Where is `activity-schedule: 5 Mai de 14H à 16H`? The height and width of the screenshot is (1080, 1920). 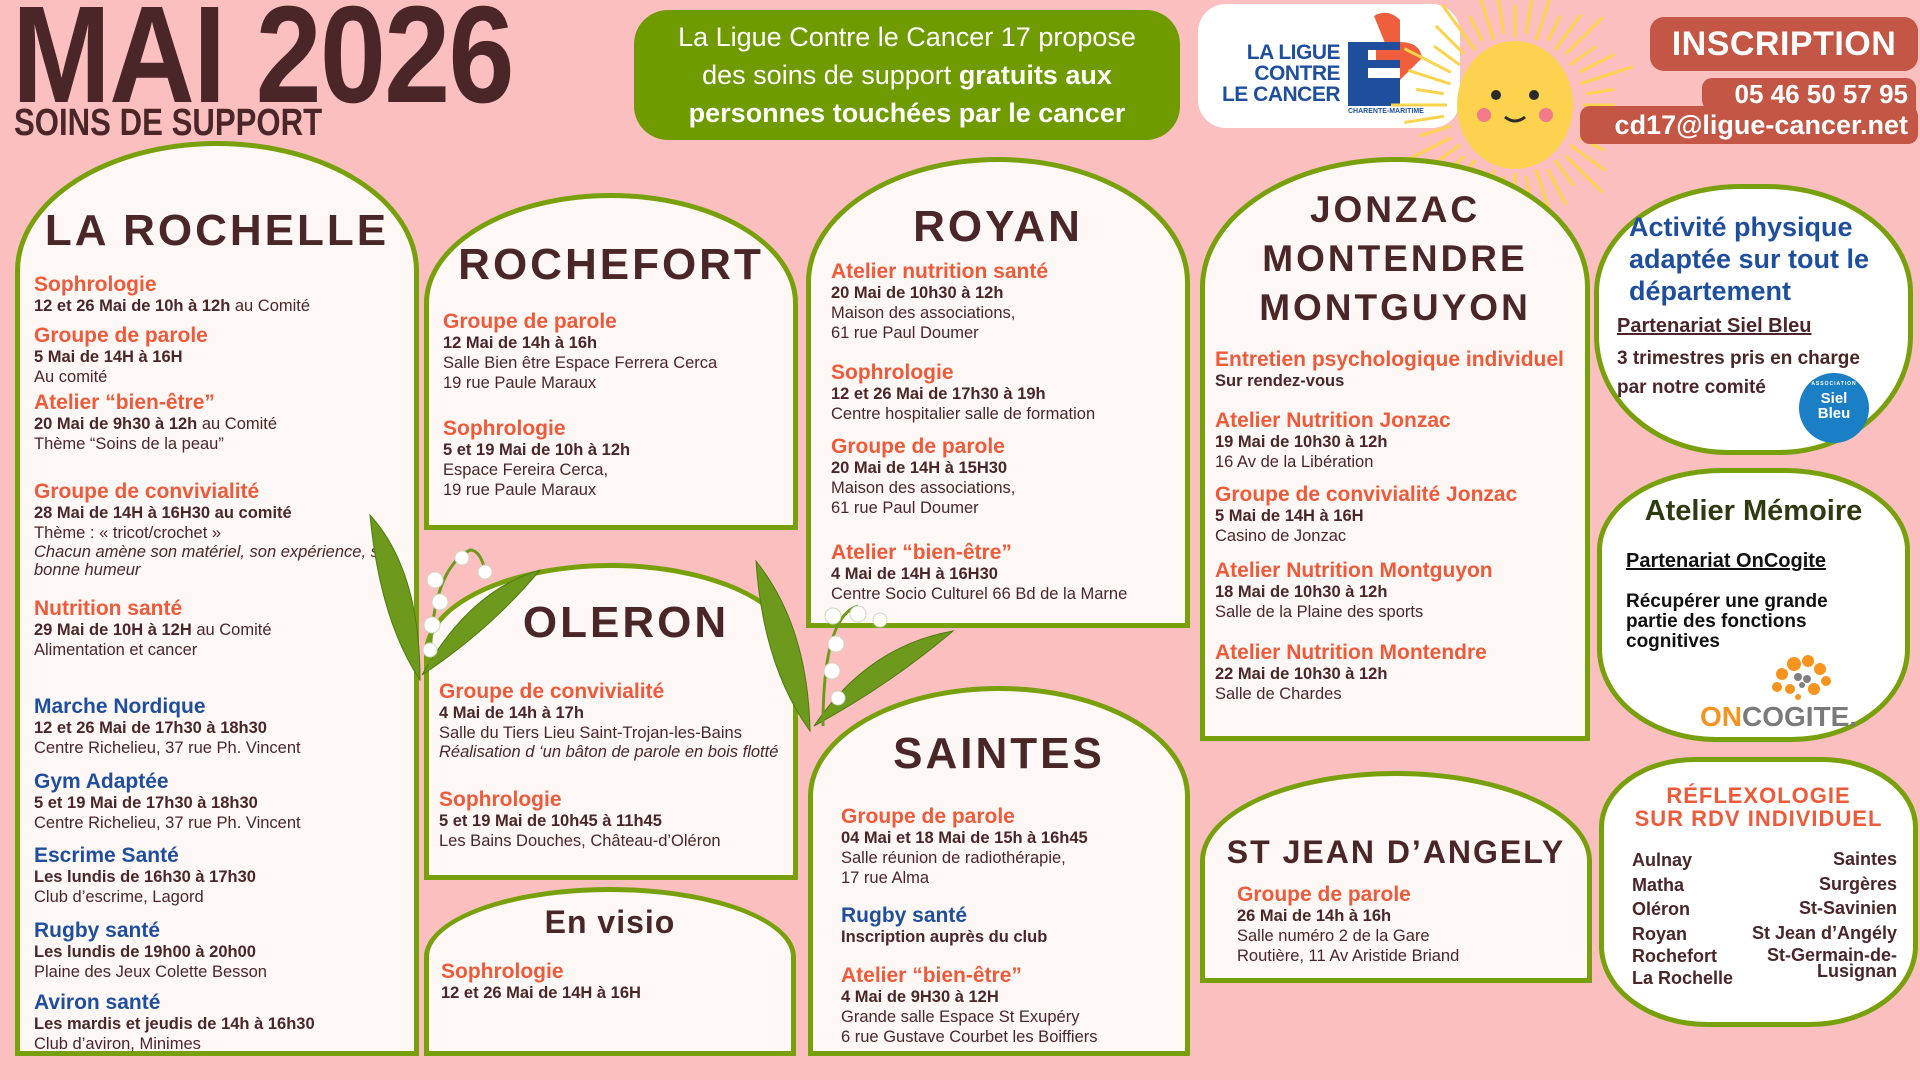
activity-schedule: 5 Mai de 14H à 16H is located at coordinates (222, 357).